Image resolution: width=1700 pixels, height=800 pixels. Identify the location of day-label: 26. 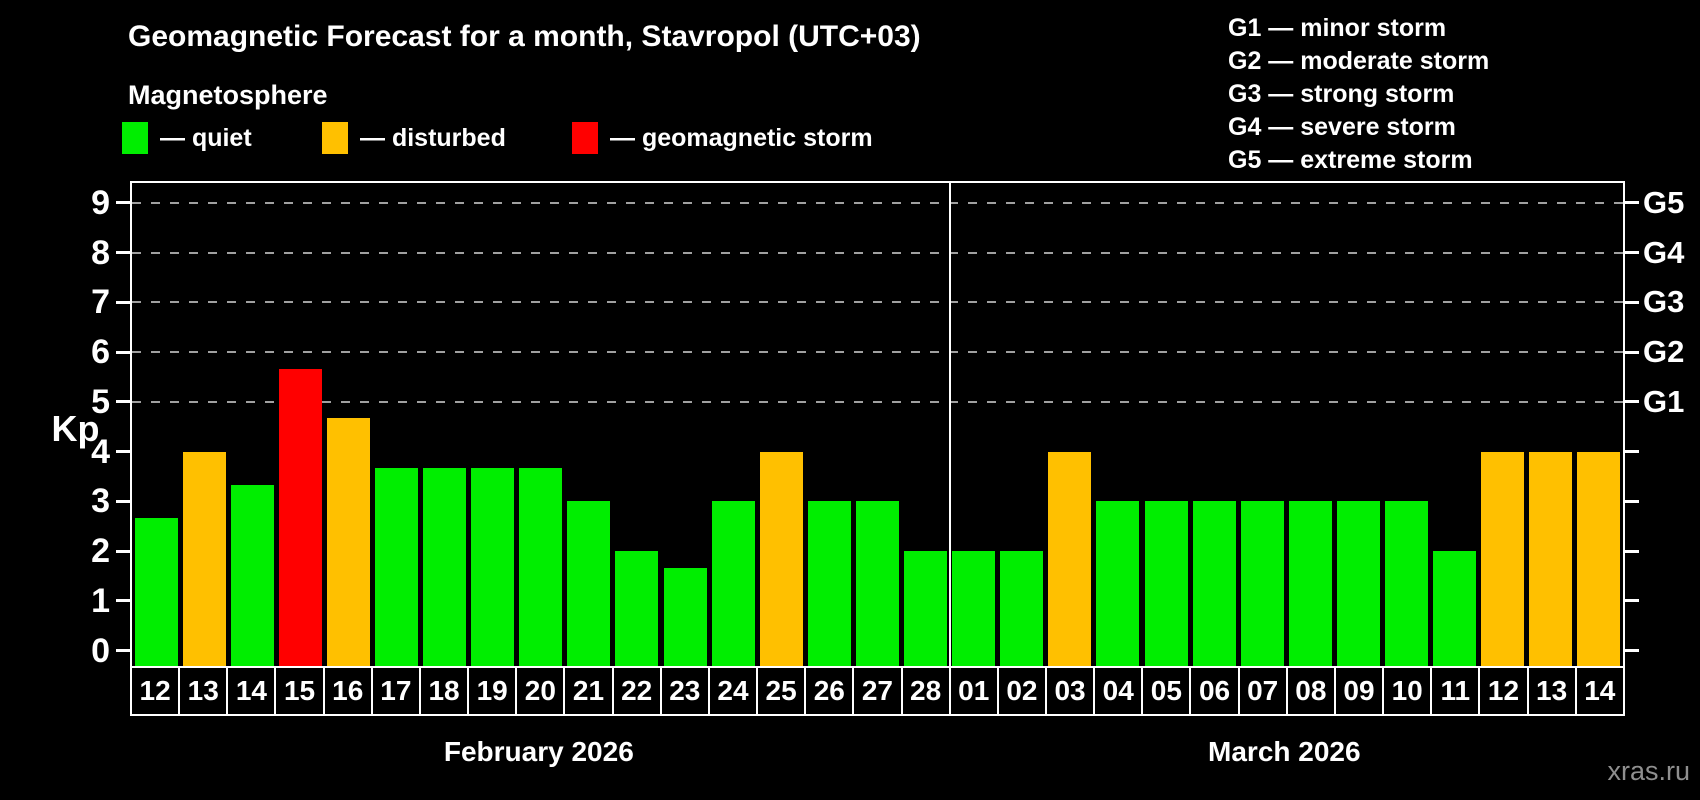
(829, 691).